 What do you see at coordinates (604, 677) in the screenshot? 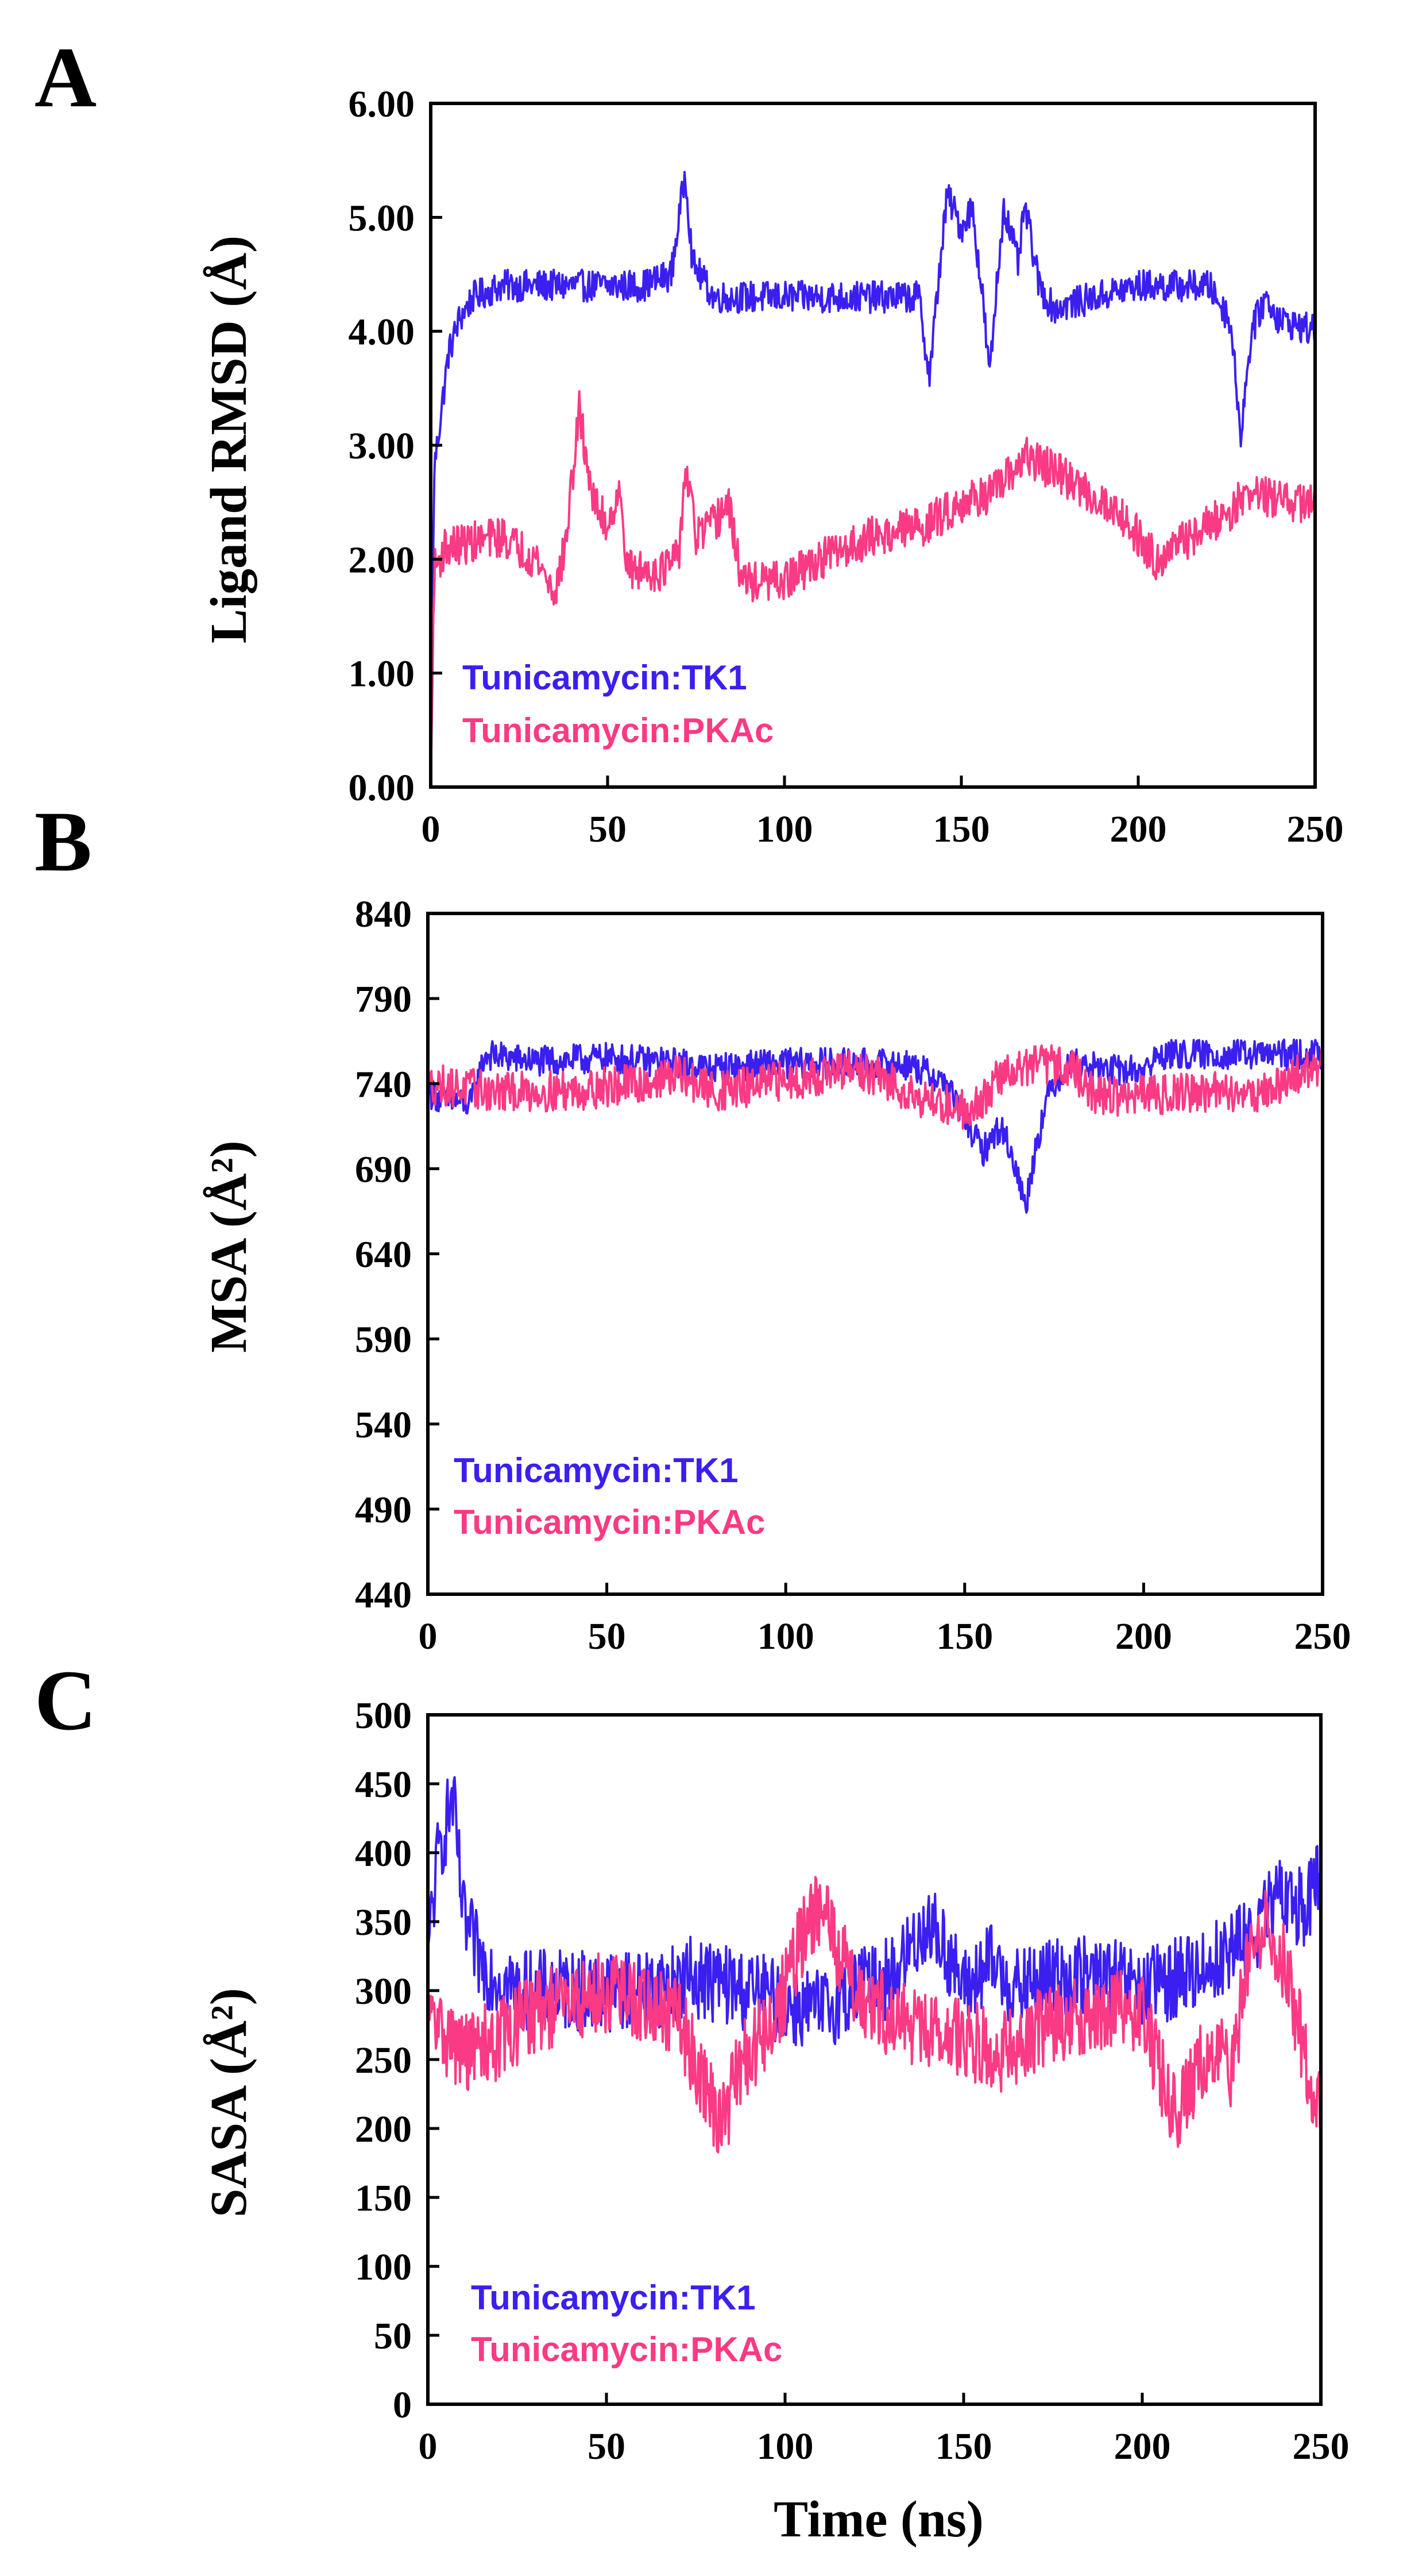
I see `legend-entry-tk1-a: Tunicamycin:TK1` at bounding box center [604, 677].